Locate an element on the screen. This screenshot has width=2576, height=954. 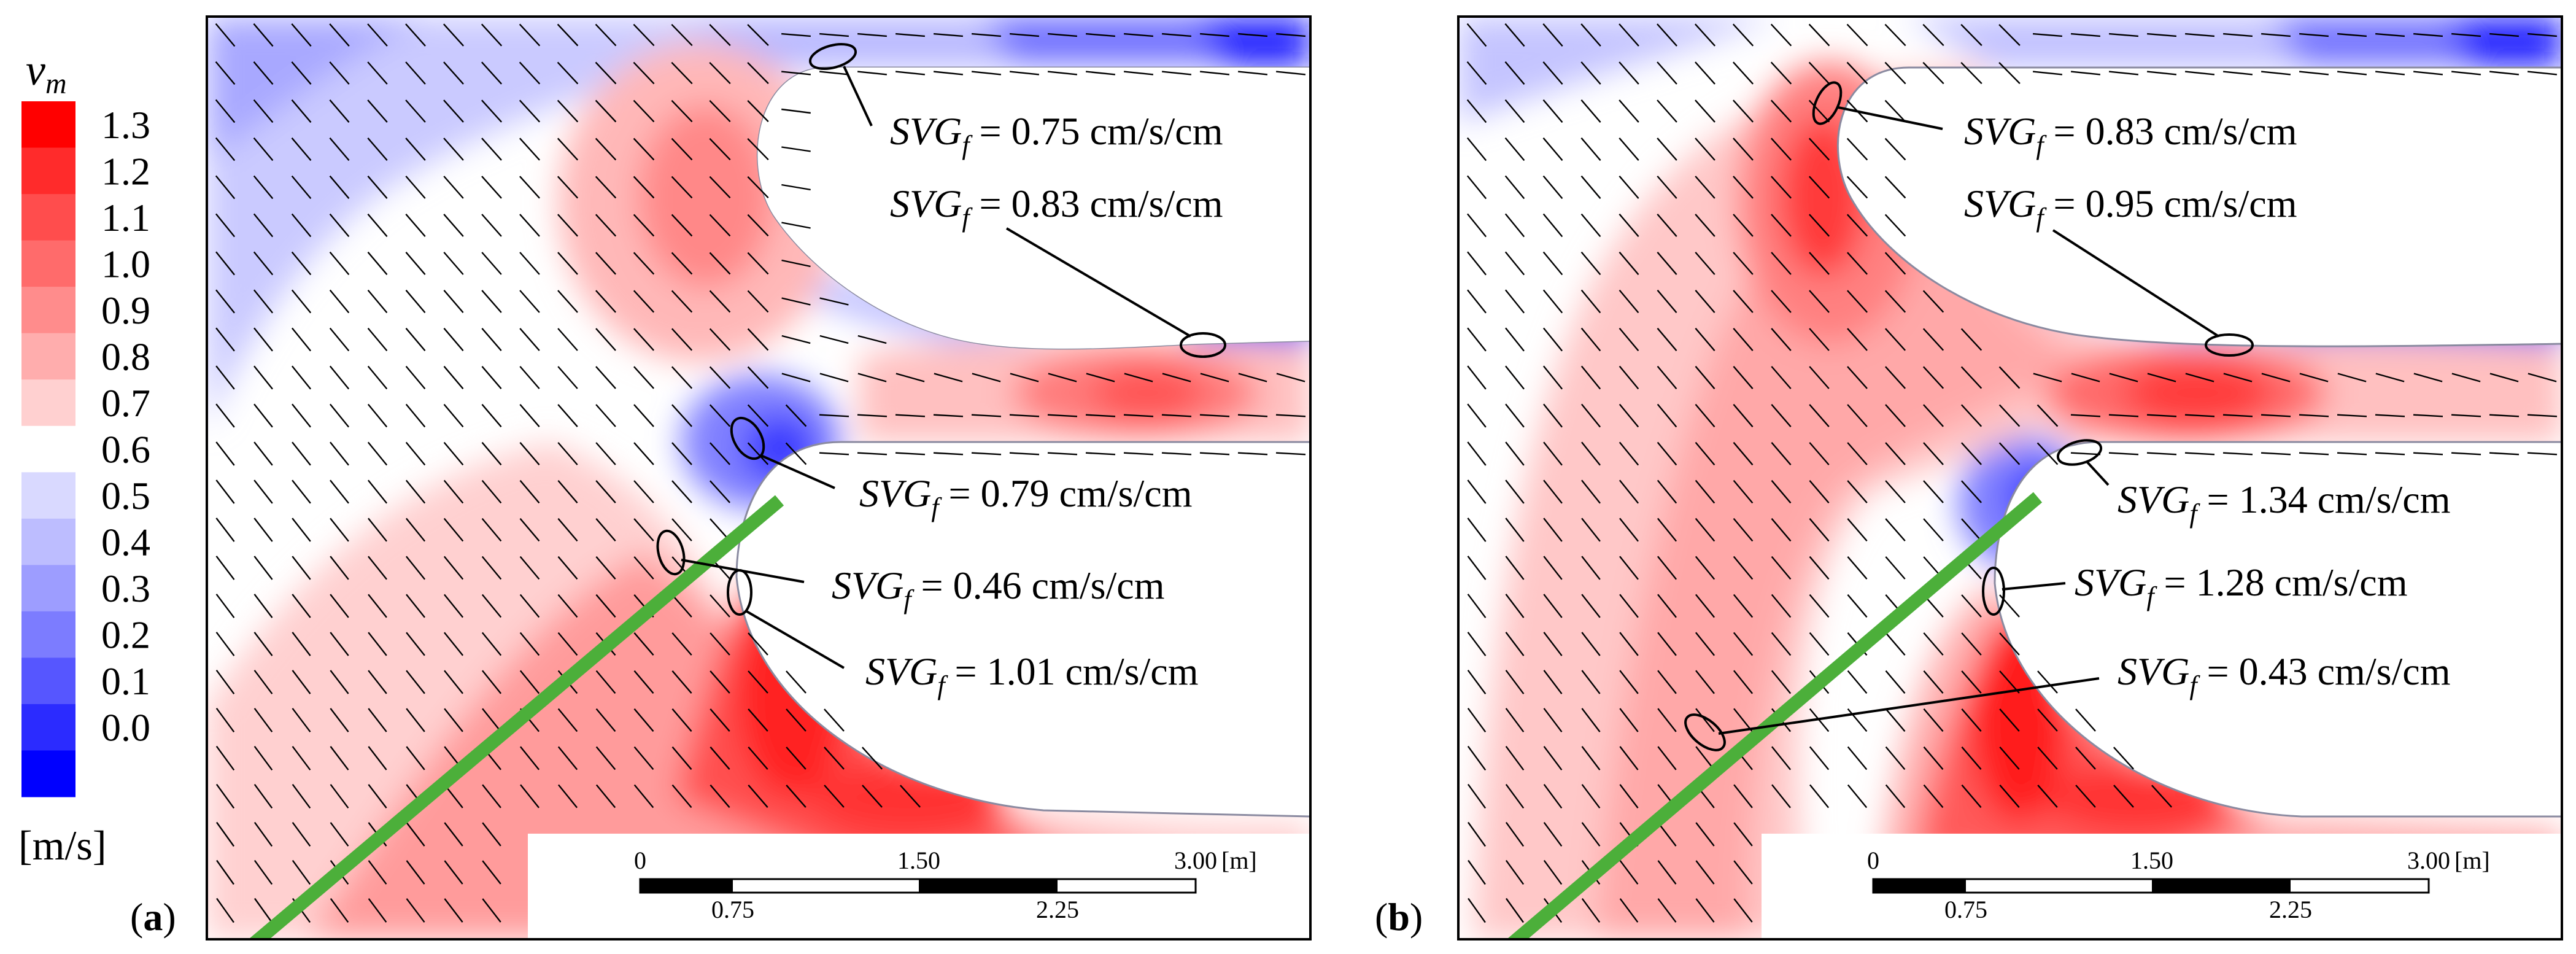
annotation-a-1: SVGf = 0.83 cm/s/cm is located at coordinates (1056, 208).